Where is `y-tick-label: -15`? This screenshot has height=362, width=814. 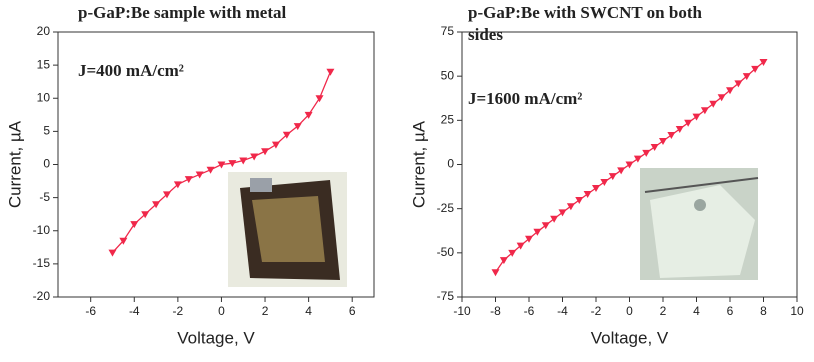 y-tick-label: -15 is located at coordinates (42, 263).